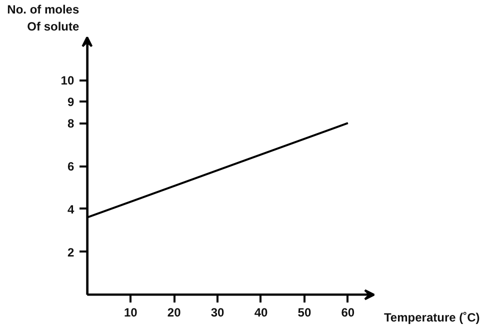 Image resolution: width=500 pixels, height=334 pixels. Describe the element at coordinates (67, 81) in the screenshot. I see `y-tick-label: 10` at that location.